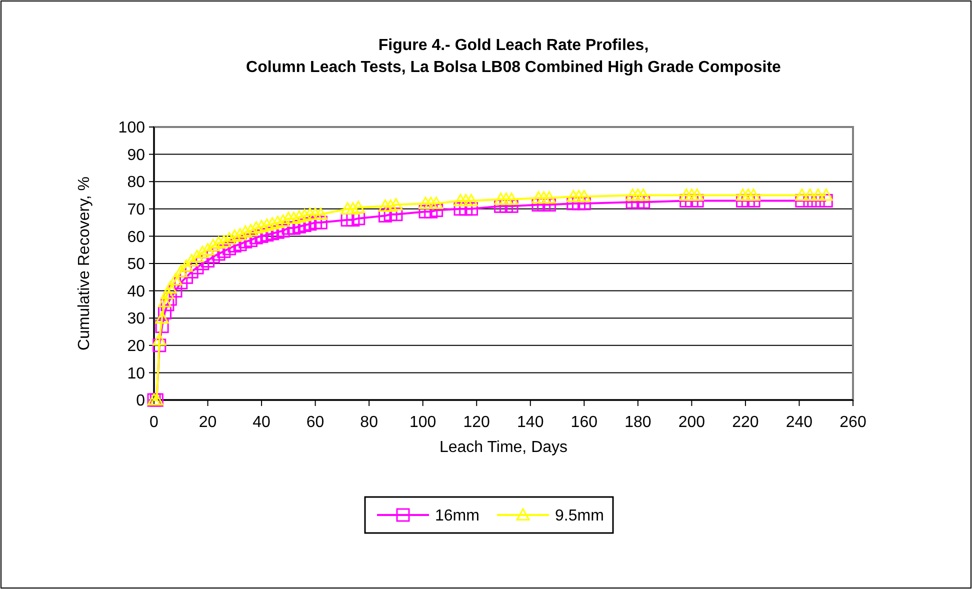 The width and height of the screenshot is (972, 589). What do you see at coordinates (136, 373) in the screenshot?
I see `y-tick-label: 10` at bounding box center [136, 373].